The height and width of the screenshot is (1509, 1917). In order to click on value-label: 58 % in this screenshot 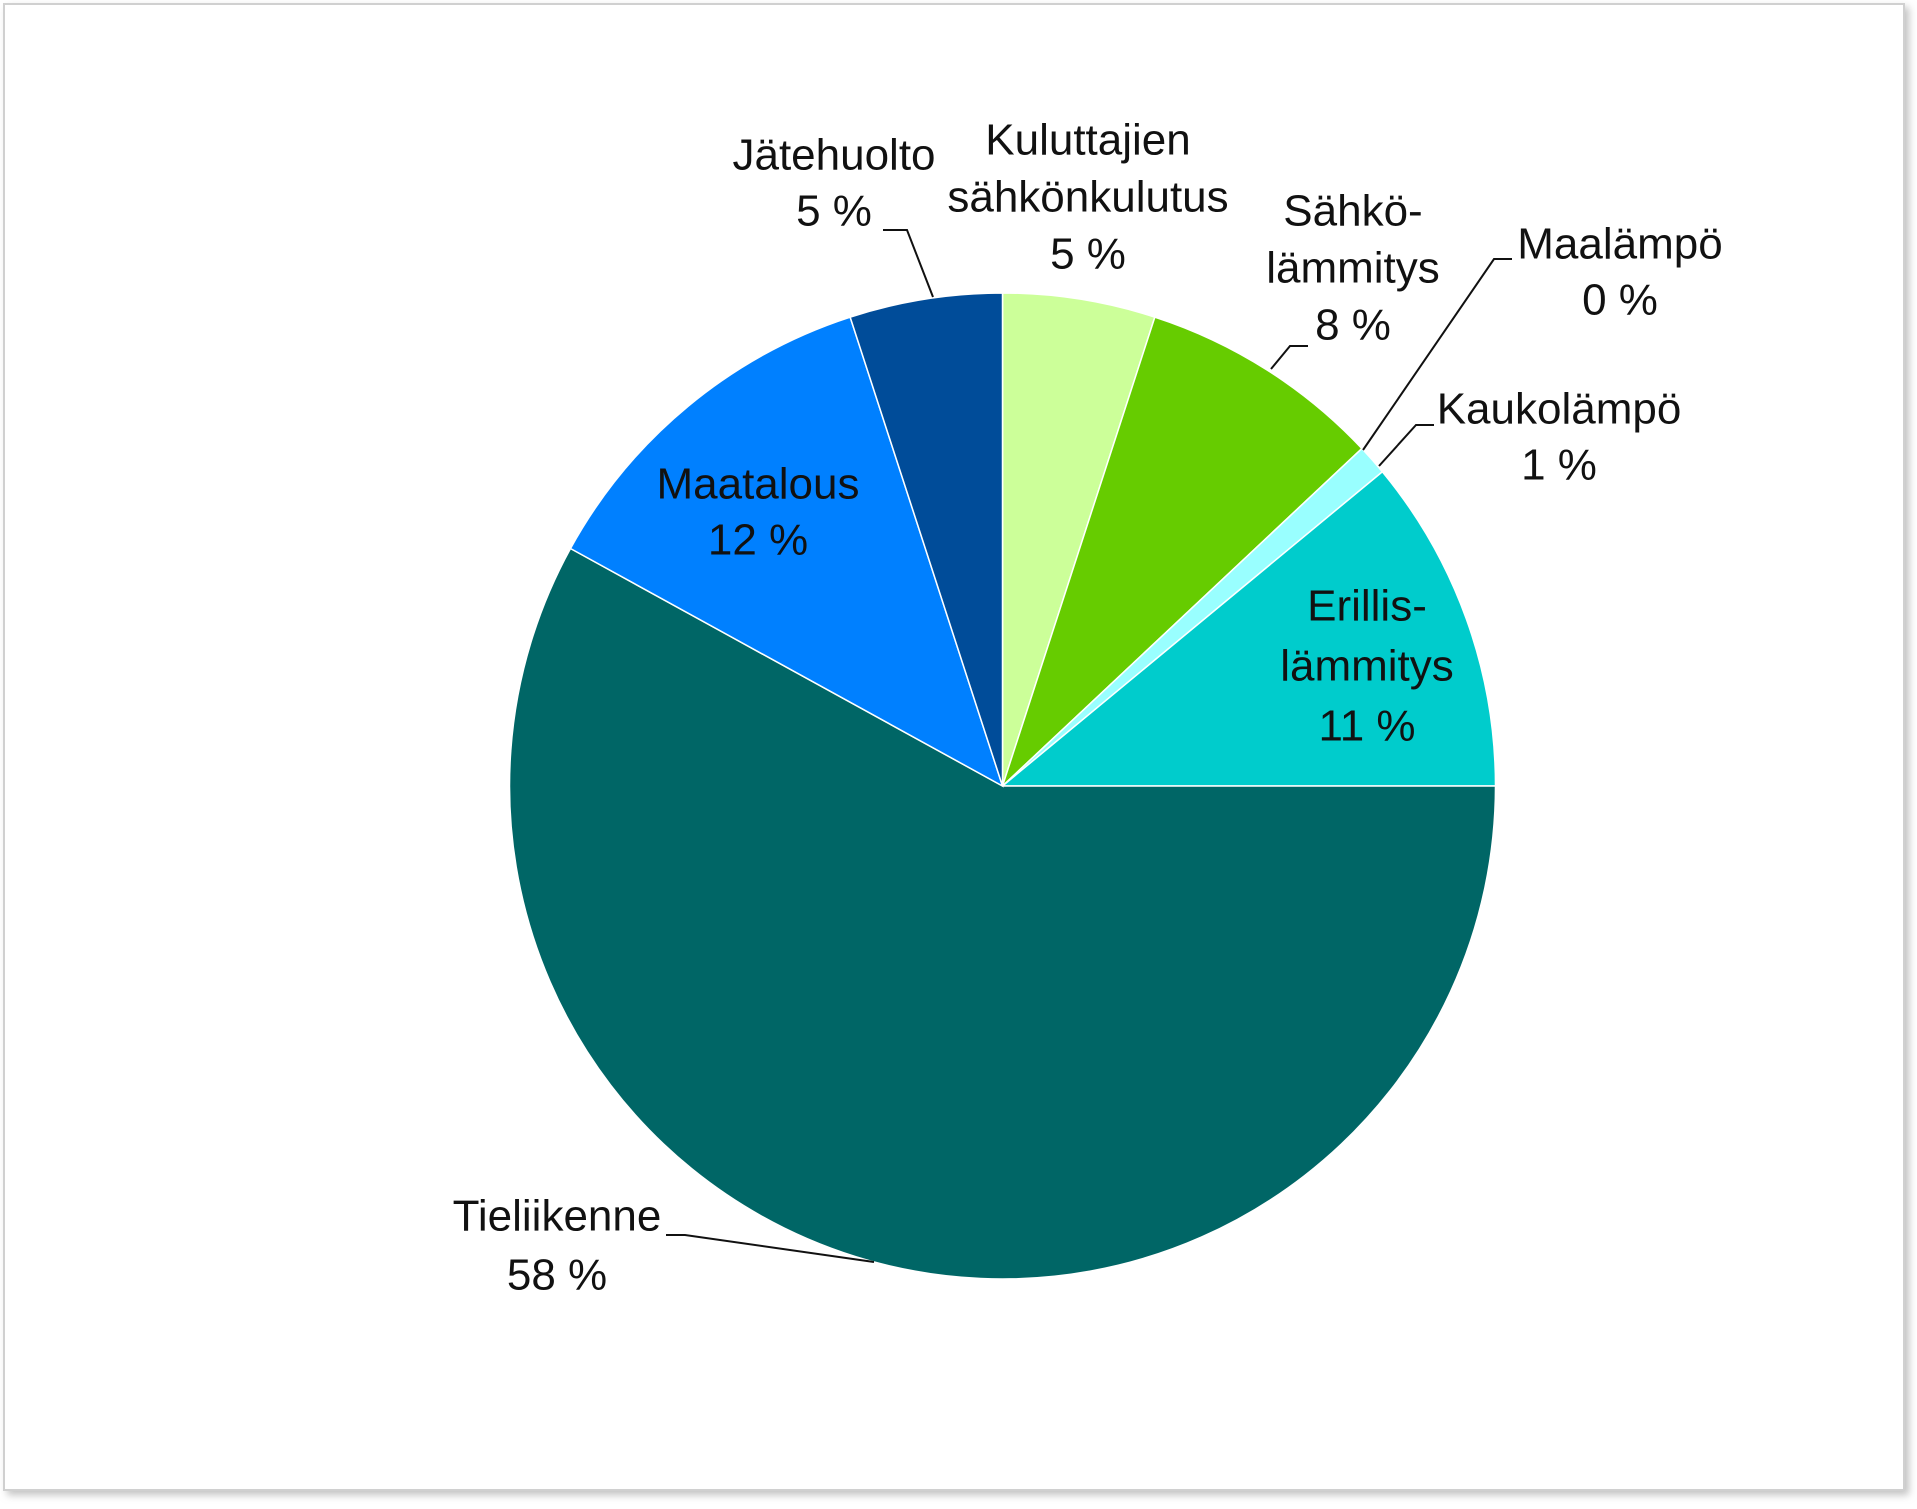, I will do `click(557, 1275)`.